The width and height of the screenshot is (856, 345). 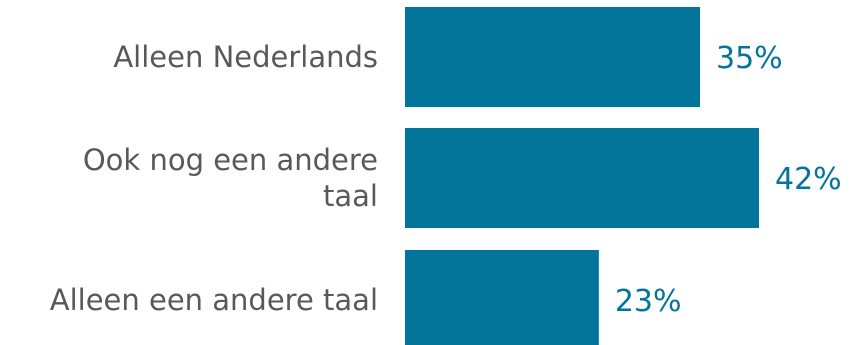 What do you see at coordinates (648, 301) in the screenshot?
I see `value-label-alleen-een-andere-taal: 23%` at bounding box center [648, 301].